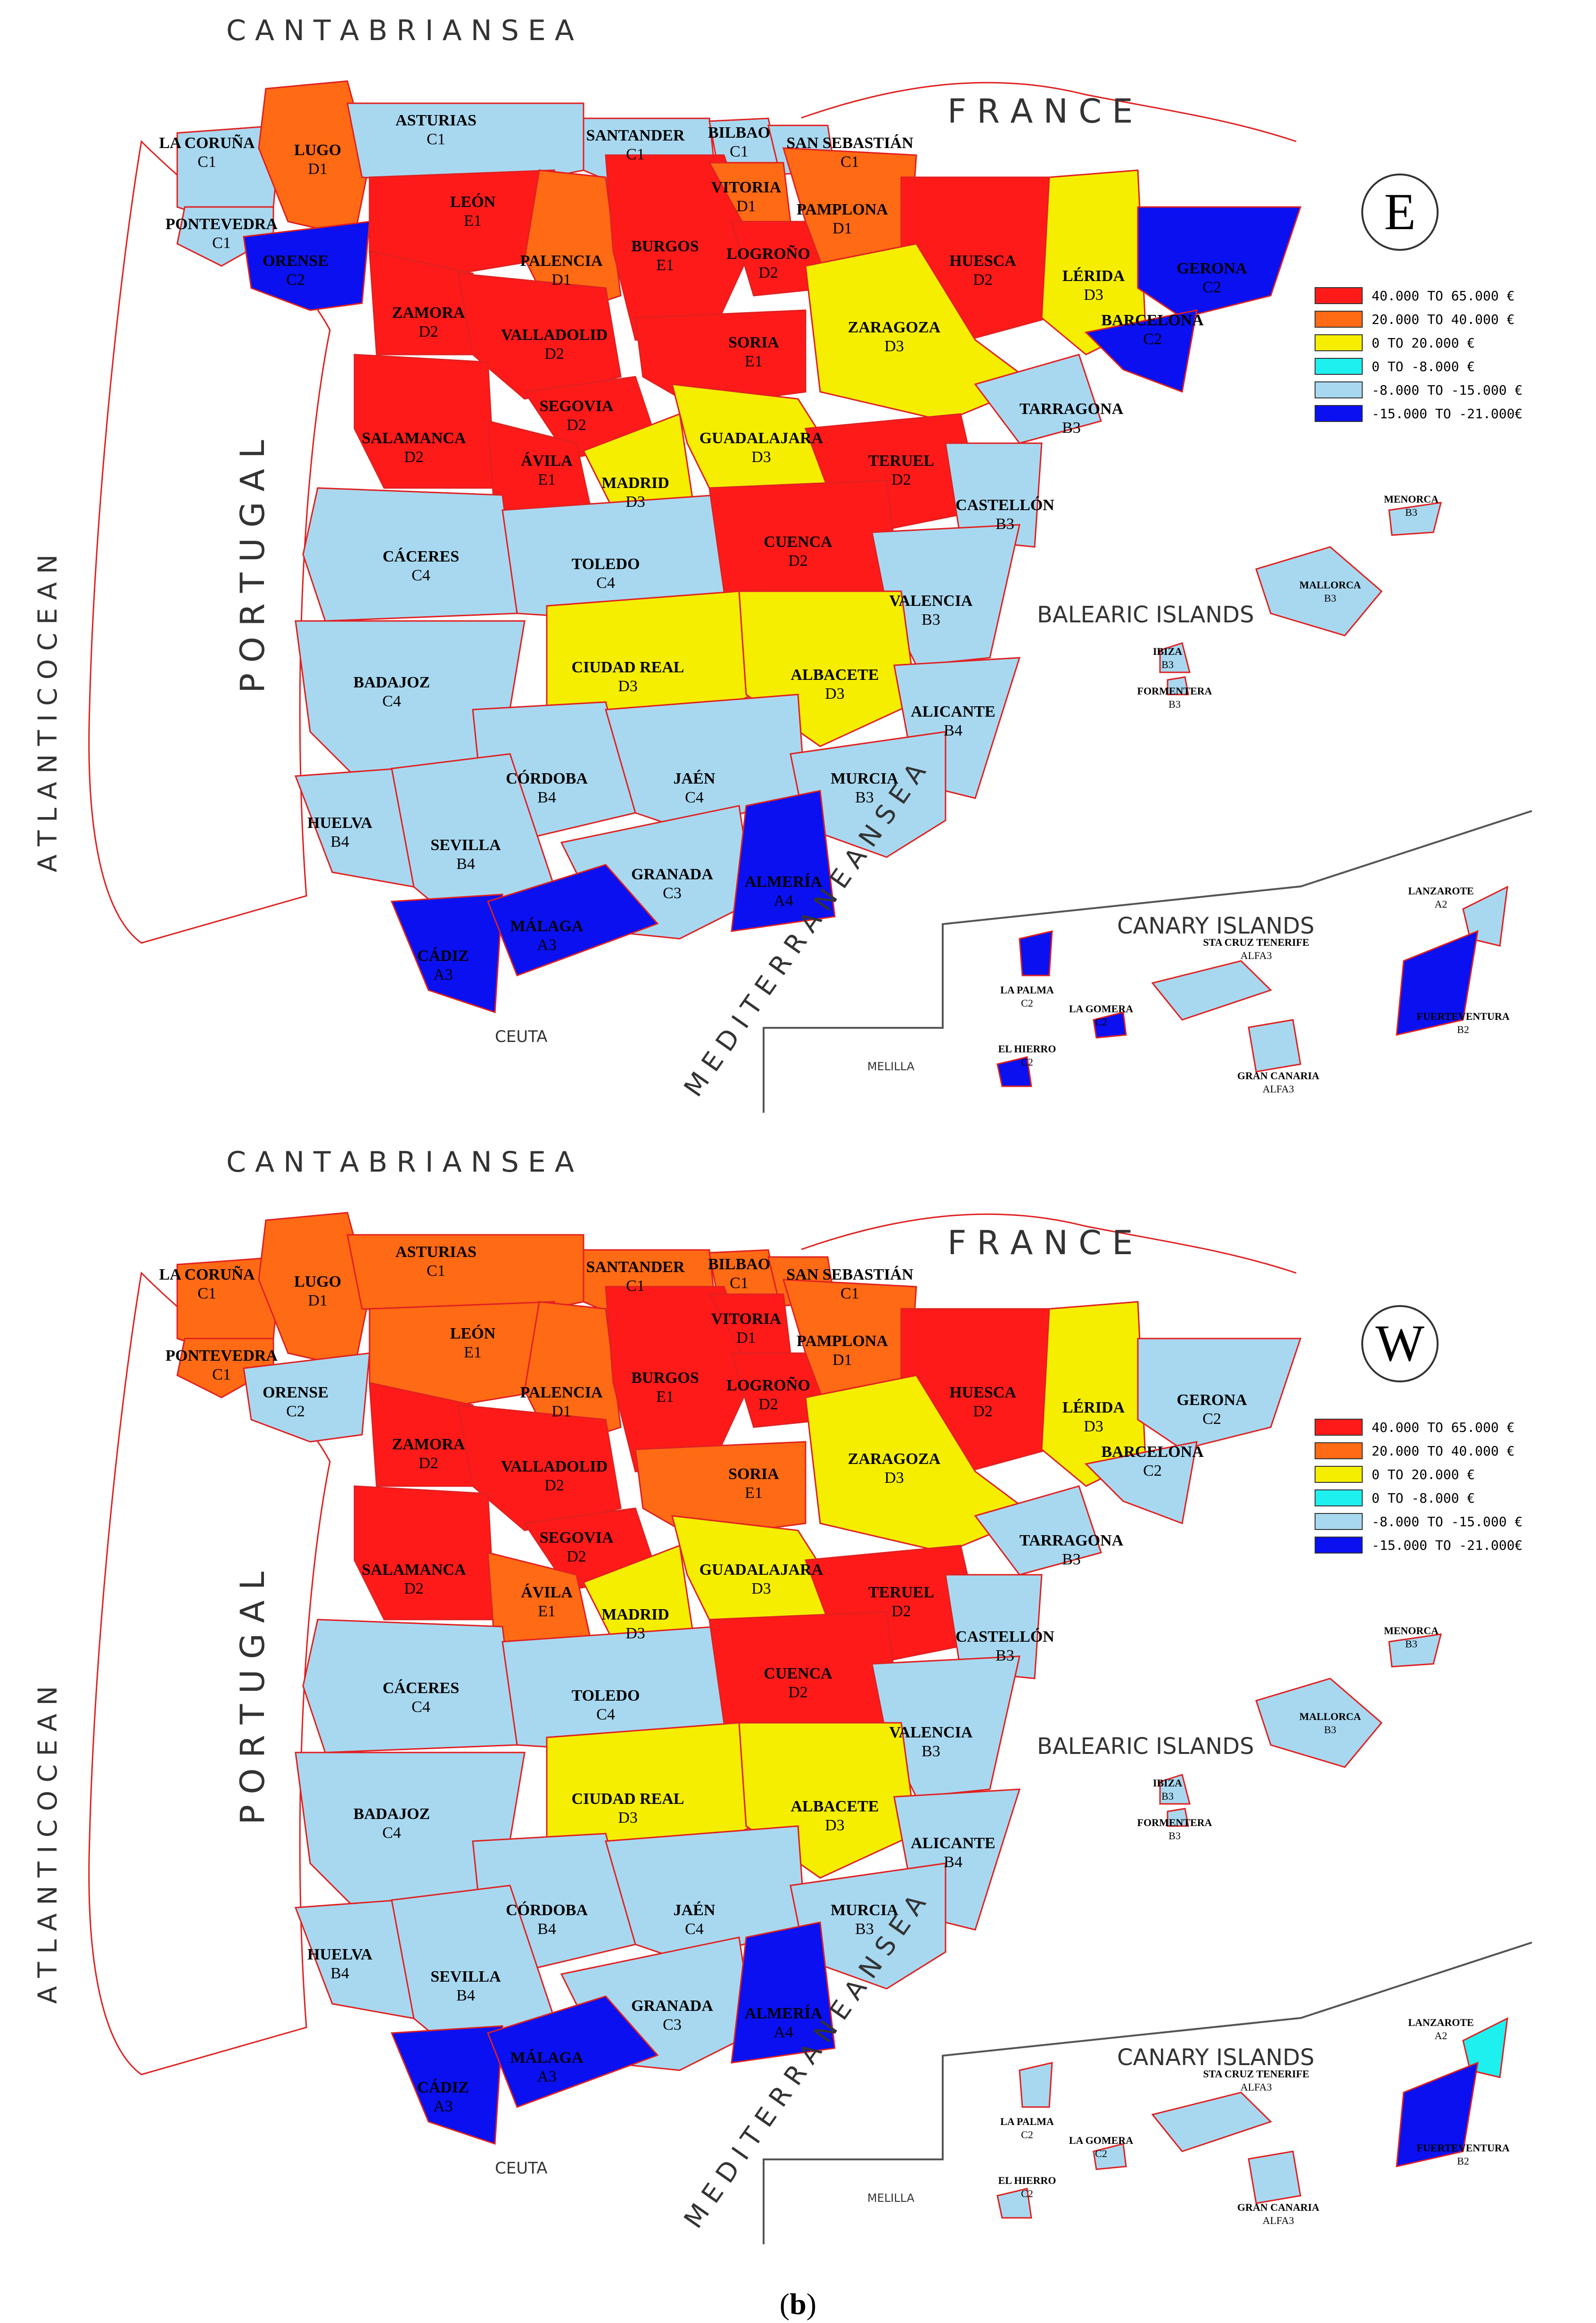 This screenshot has width=1596, height=2323. I want to click on legend-label: -8.000 TO -15.000 €, so click(1447, 1521).